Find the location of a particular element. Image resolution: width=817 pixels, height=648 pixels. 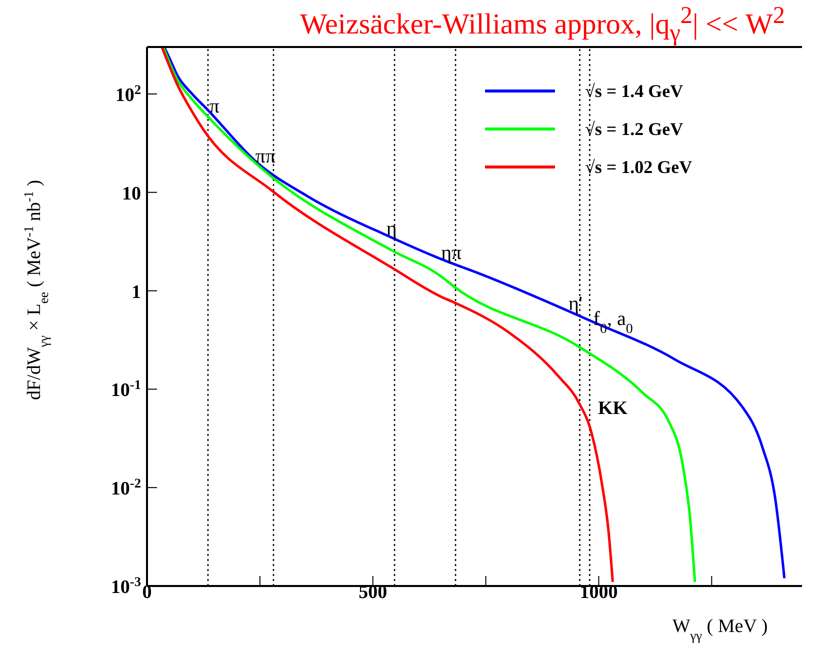

y-tick-label: 10$^{-3}$ is located at coordinates (126, 586).